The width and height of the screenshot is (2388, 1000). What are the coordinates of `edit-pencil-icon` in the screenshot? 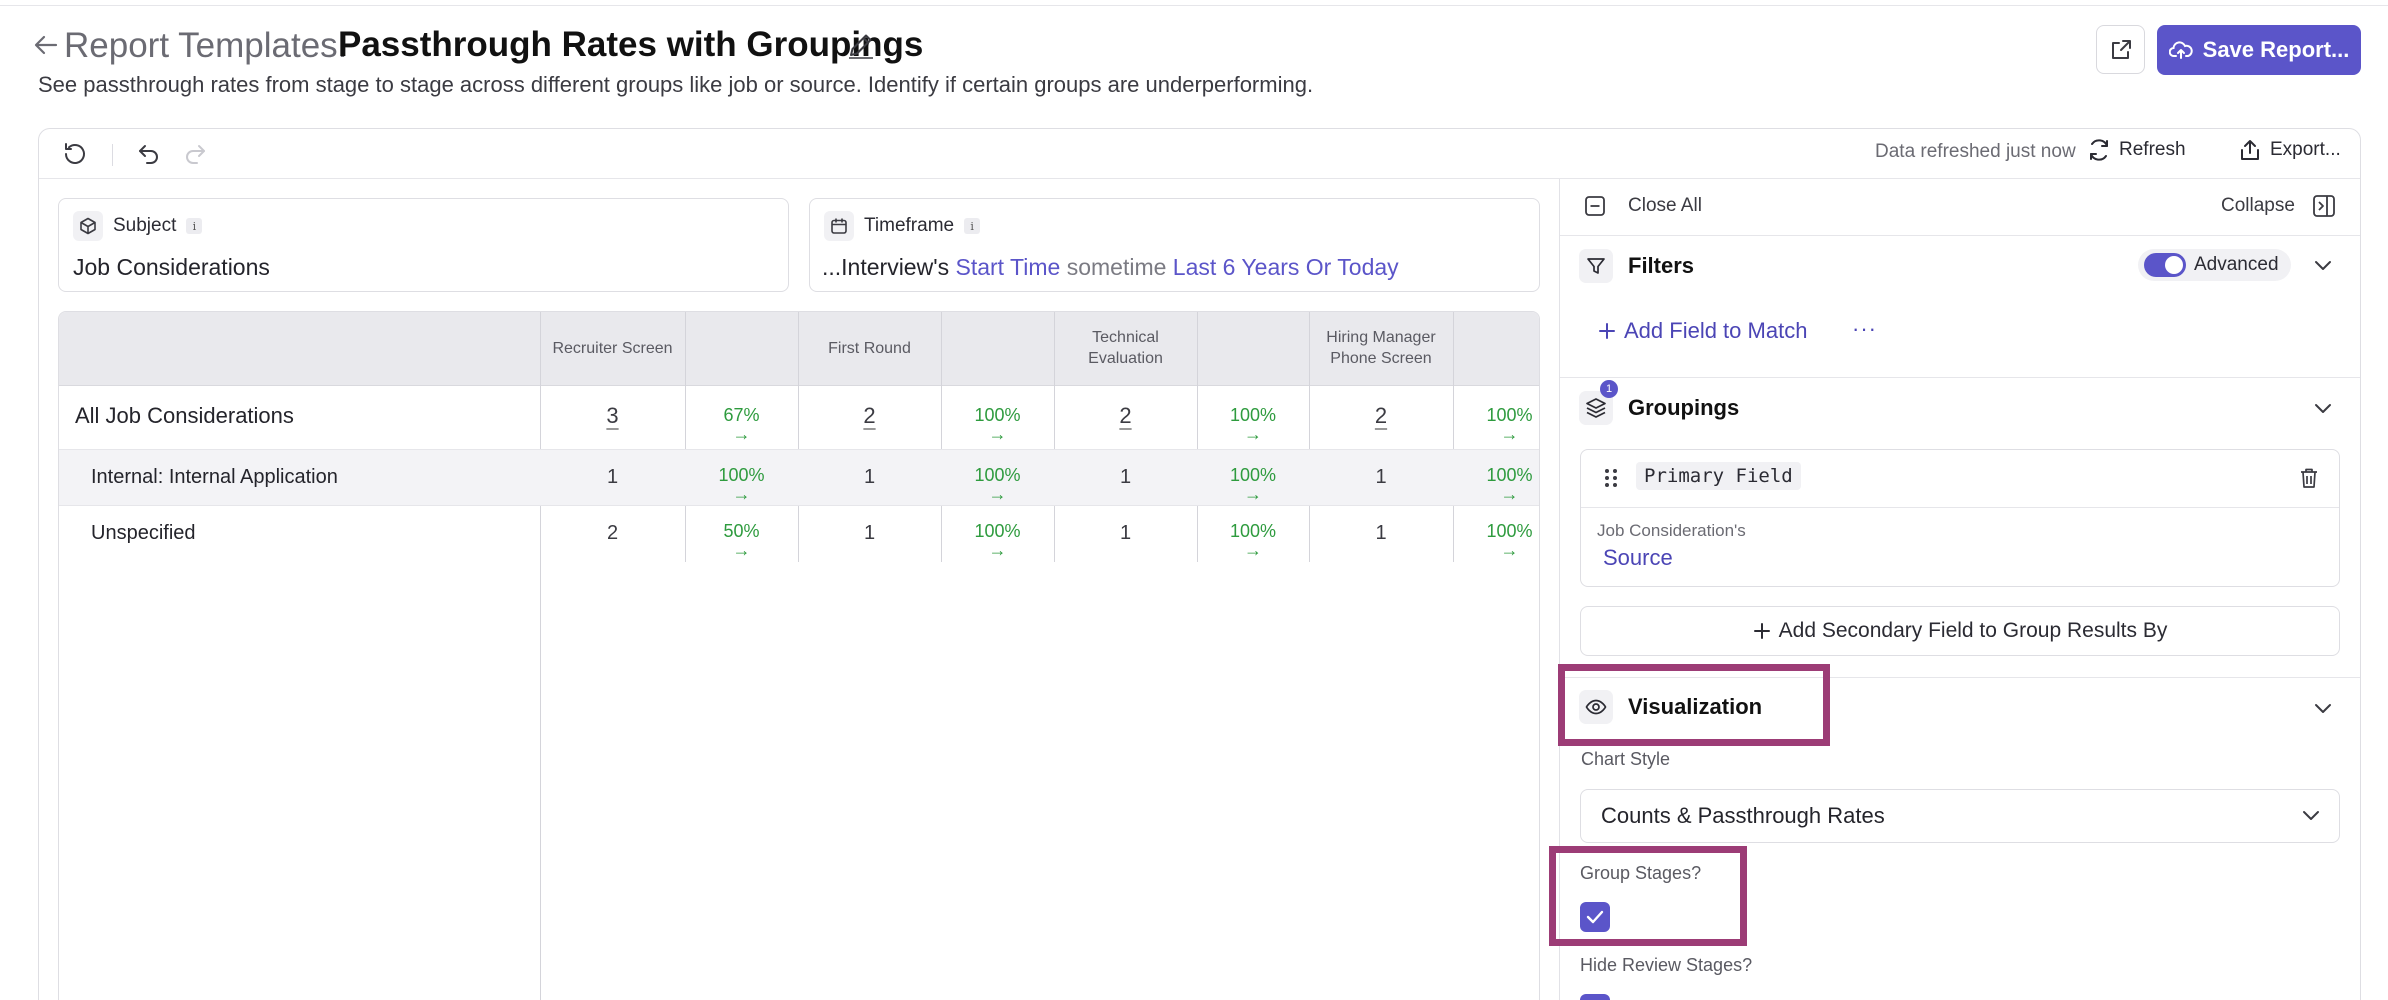 It's located at (861, 47).